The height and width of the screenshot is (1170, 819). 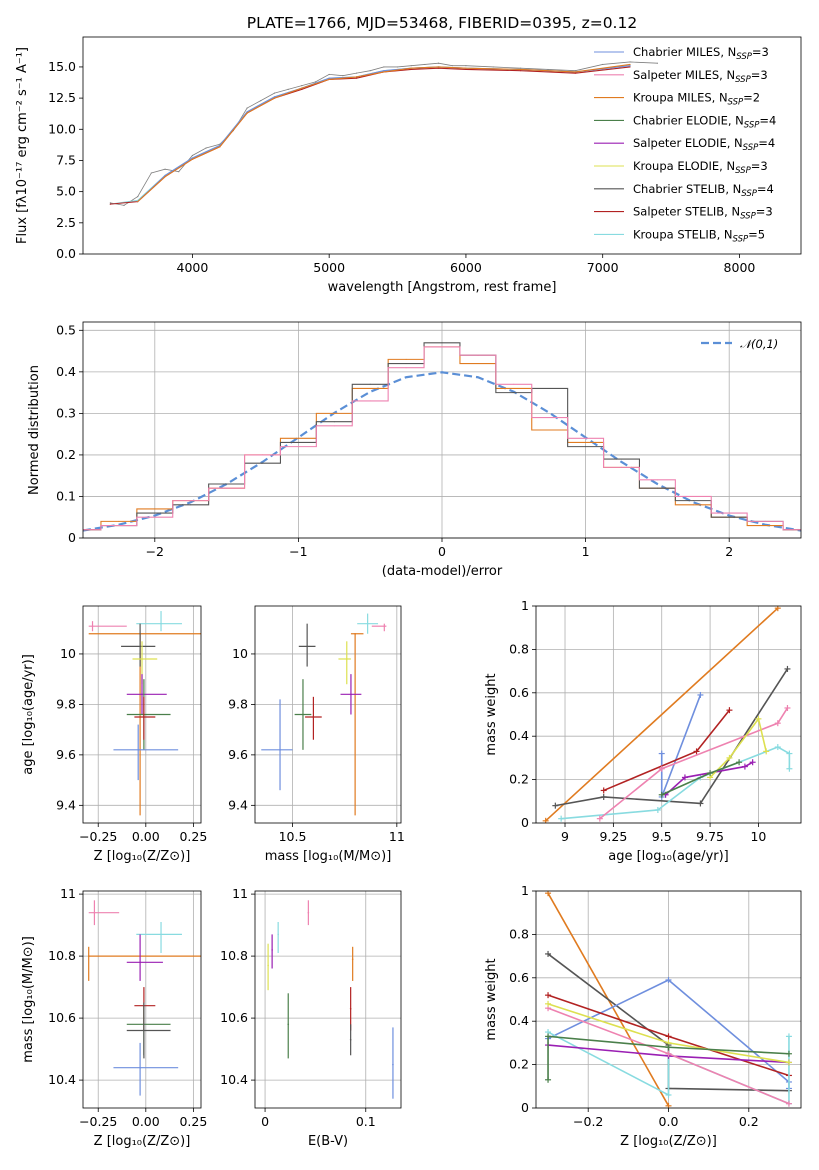 I want to click on legend-entry: 𝒩(0,1), so click(x=759, y=344).